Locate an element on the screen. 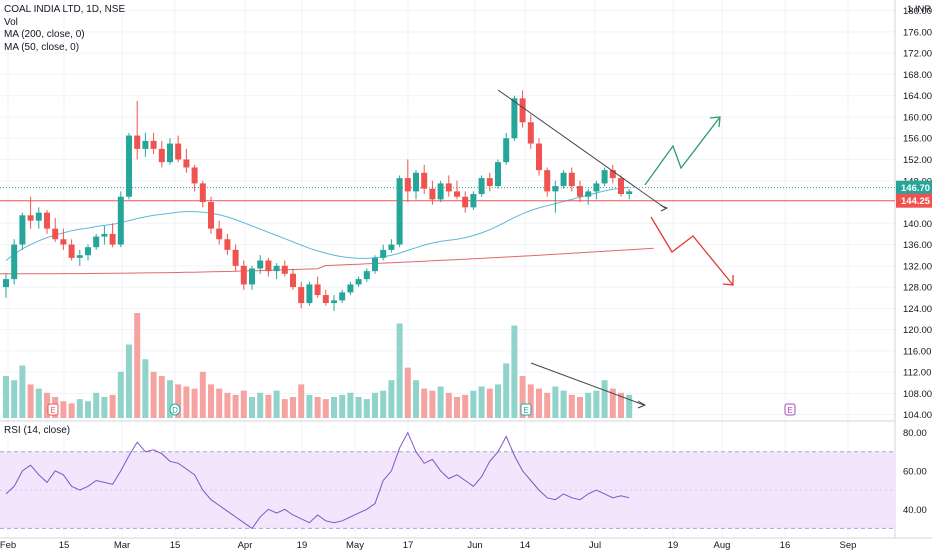 The width and height of the screenshot is (932, 555). ma50-legend: MA (50, close, 0) is located at coordinates (42, 47).